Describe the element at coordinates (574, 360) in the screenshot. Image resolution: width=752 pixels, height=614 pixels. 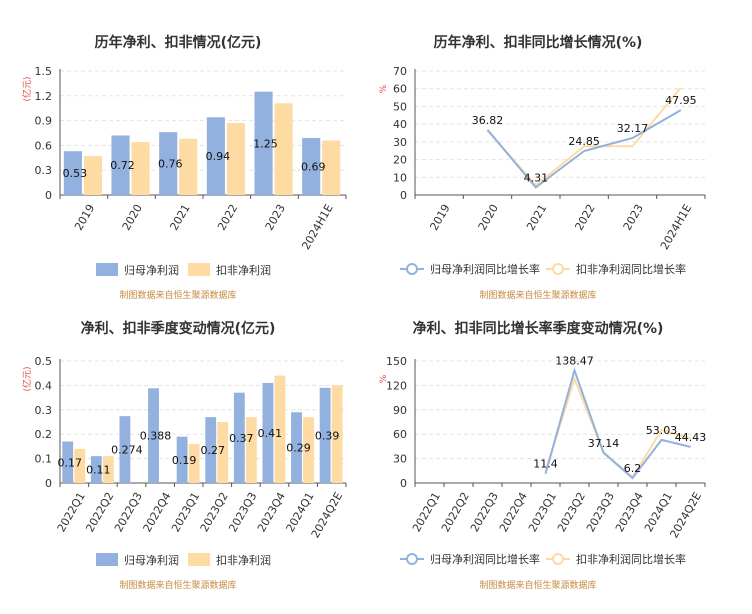
I see `data-label: 138.47` at that location.